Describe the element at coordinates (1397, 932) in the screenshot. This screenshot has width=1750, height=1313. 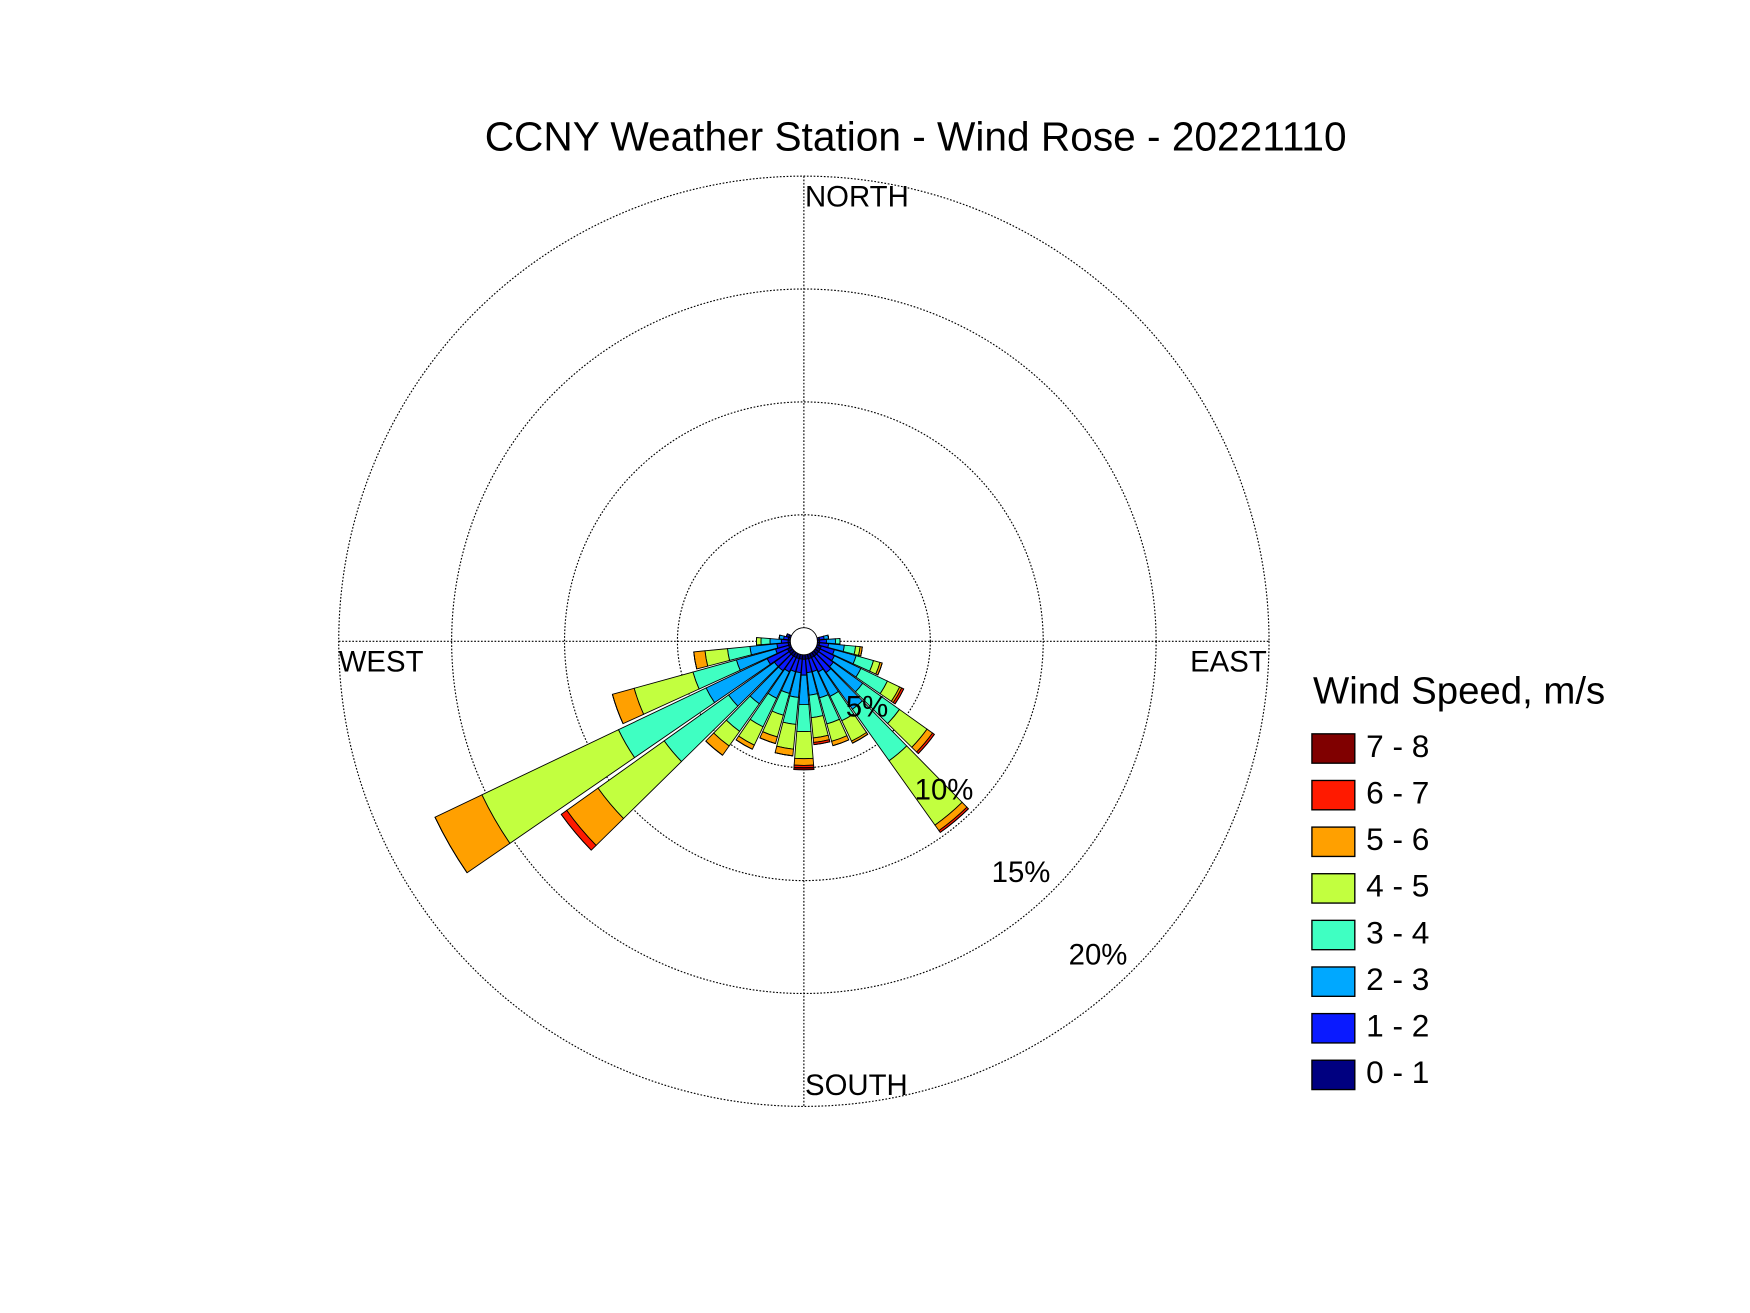
I see `legend-label: 3 - 4` at that location.